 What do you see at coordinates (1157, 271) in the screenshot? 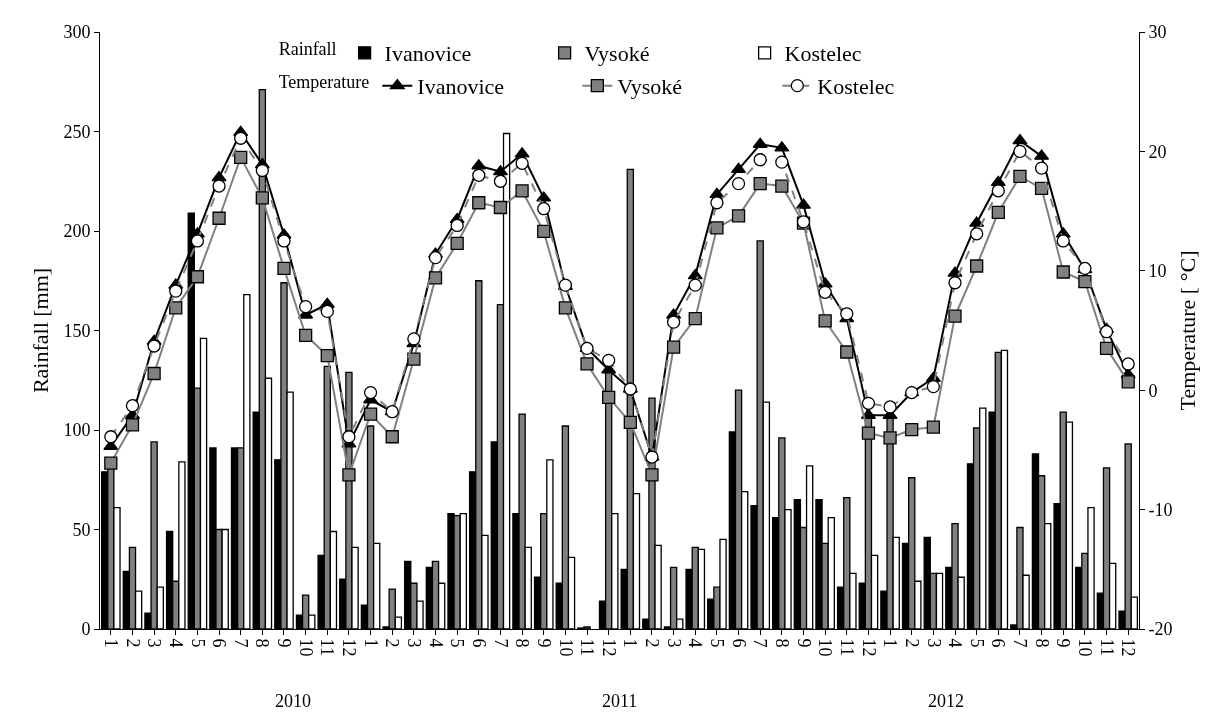
I see `y2-tick-label: 10` at bounding box center [1157, 271].